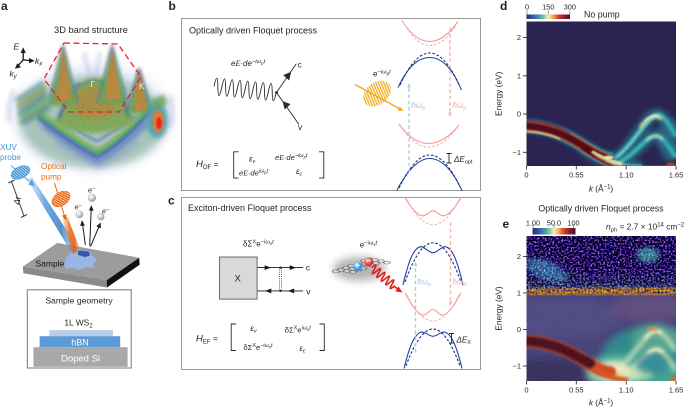 The image size is (685, 409). What do you see at coordinates (93, 84) in the screenshot?
I see `svg-text: Γ` at bounding box center [93, 84].